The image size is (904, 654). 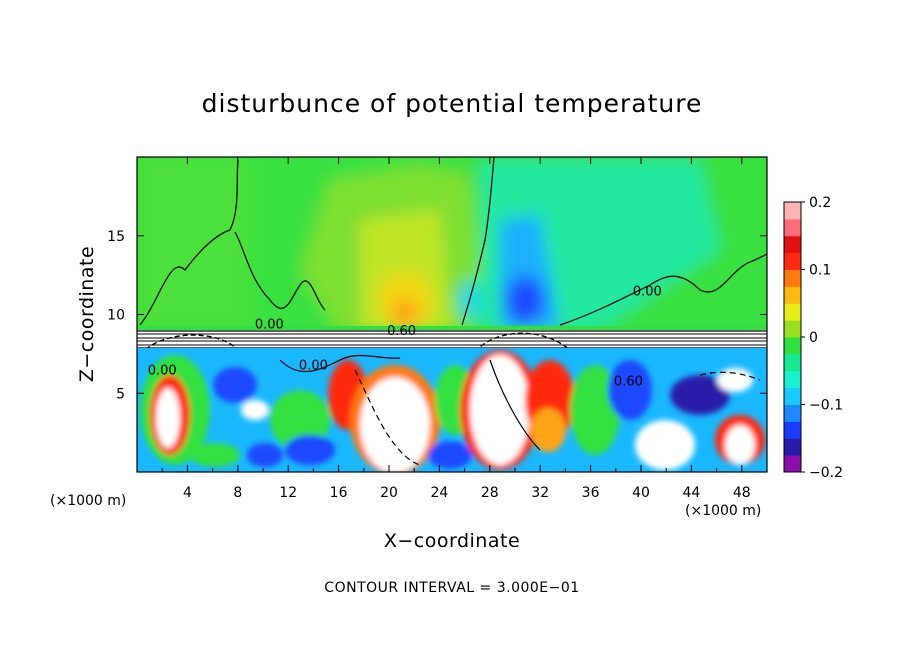 What do you see at coordinates (116, 237) in the screenshot?
I see `y-tick-label: 15` at bounding box center [116, 237].